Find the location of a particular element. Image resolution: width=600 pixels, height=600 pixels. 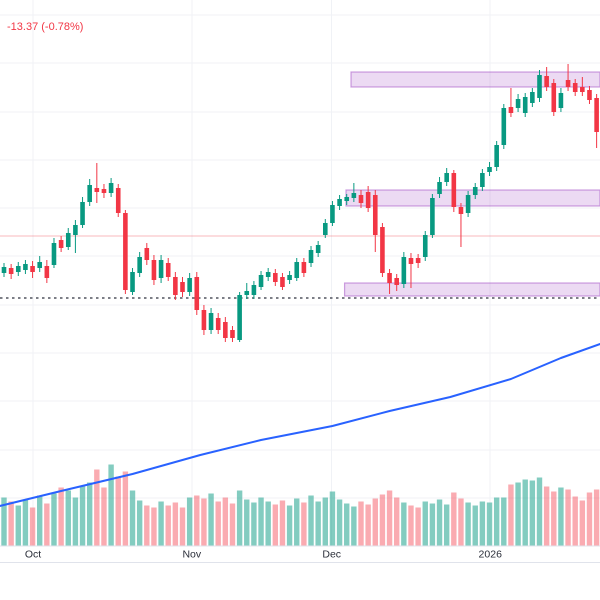

x-axis-label: Nov is located at coordinates (191, 555).